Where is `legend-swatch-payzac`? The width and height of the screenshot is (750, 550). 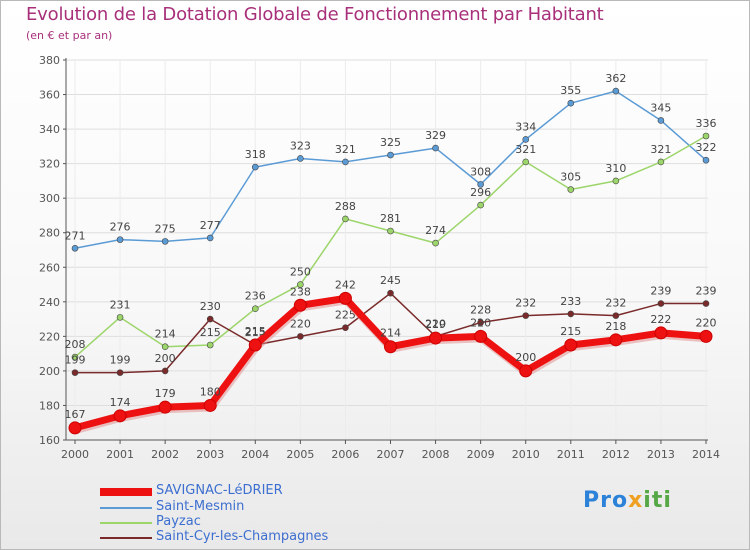 legend-swatch-payzac is located at coordinates (126, 522).